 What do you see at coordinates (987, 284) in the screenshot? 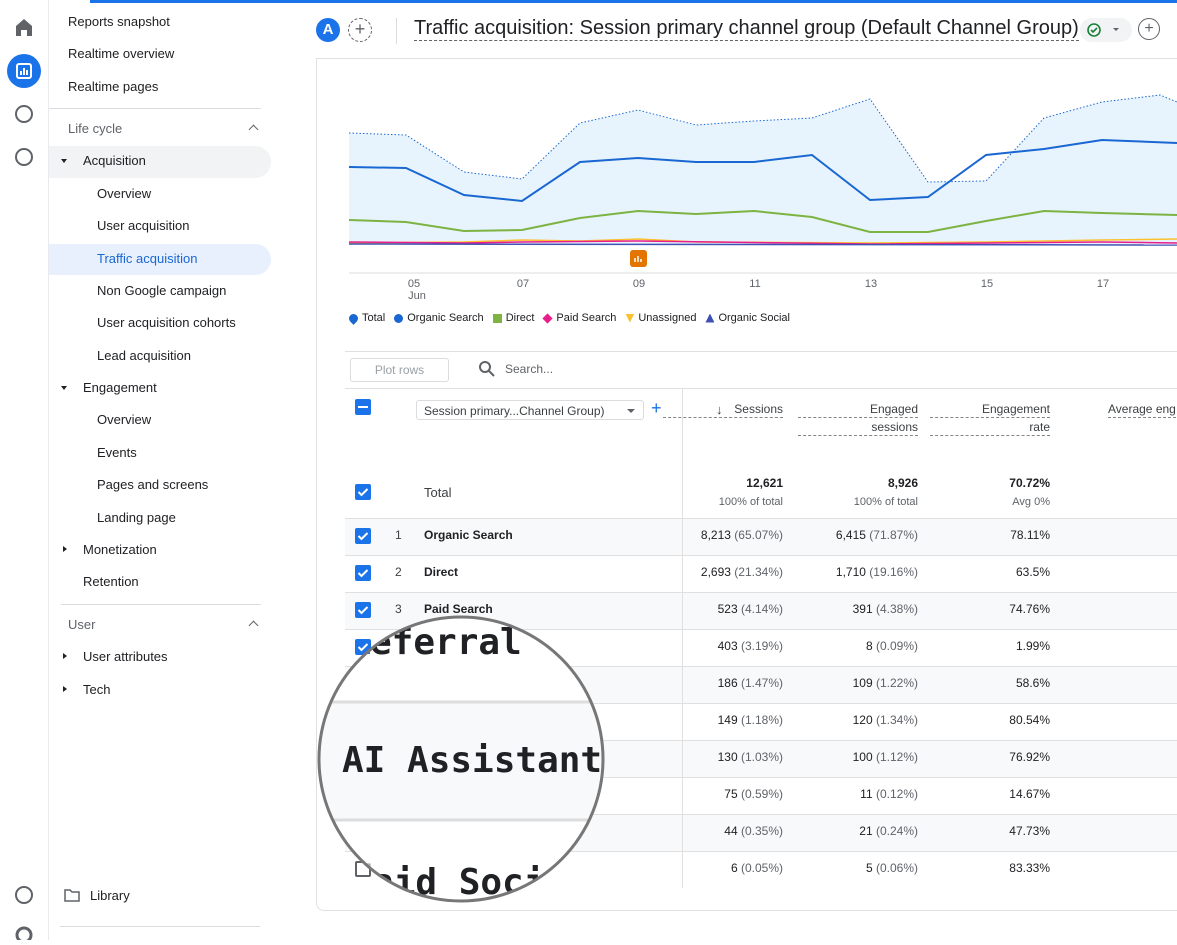
I see `x-tick-label: 15` at bounding box center [987, 284].